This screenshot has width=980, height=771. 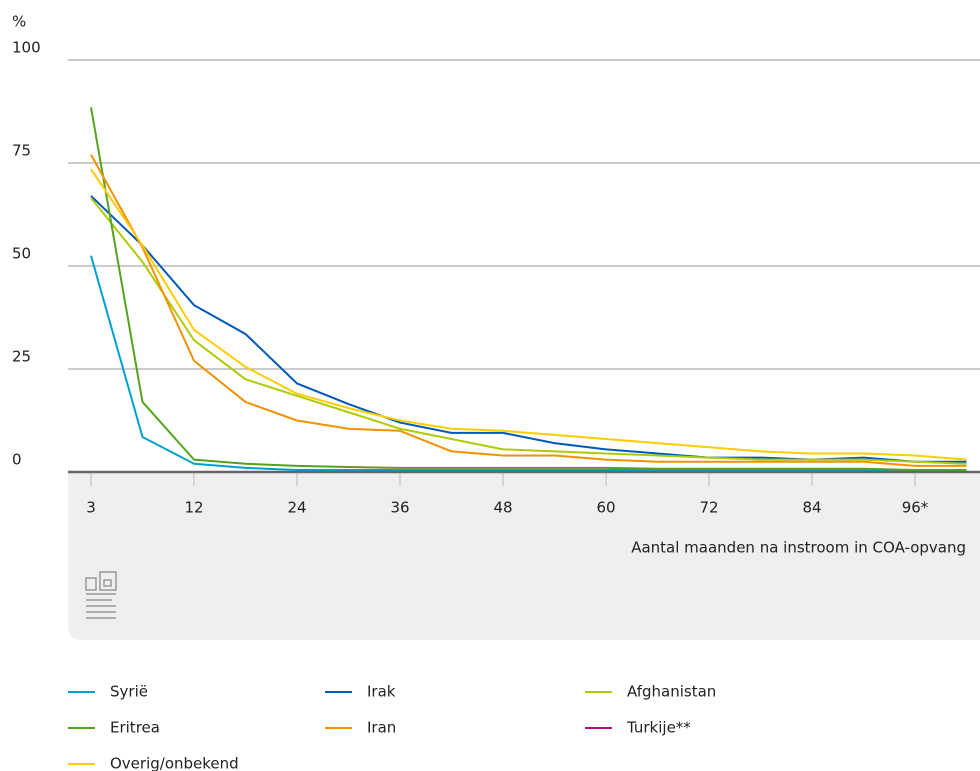 What do you see at coordinates (798, 548) in the screenshot?
I see `x-axis-label: Aantal maanden na instroom in COA-opvang` at bounding box center [798, 548].